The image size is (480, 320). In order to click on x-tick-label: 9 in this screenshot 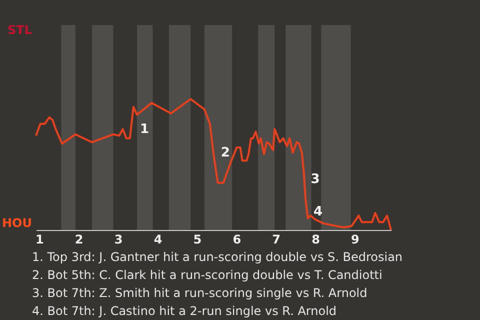, I will do `click(355, 239)`.